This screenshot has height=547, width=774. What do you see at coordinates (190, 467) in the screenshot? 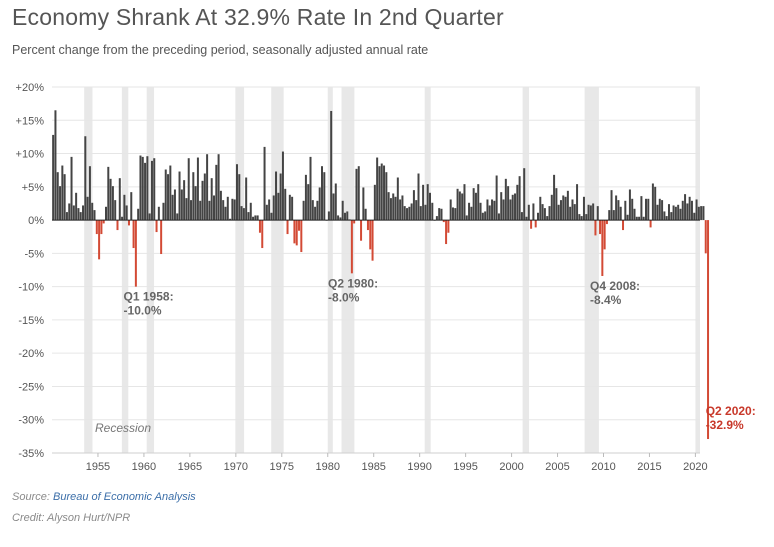
I see `x-tick-label: 1965` at bounding box center [190, 467].